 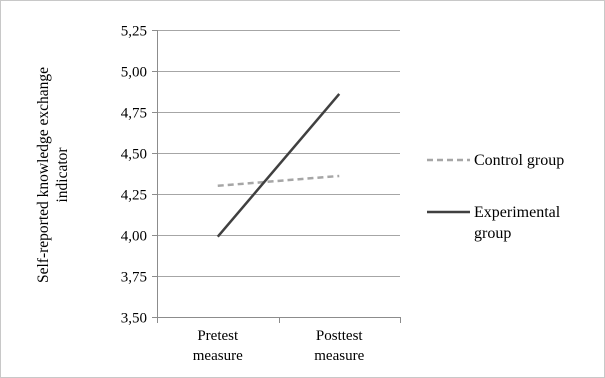 I want to click on y-tick-label: 3,75, so click(x=134, y=278).